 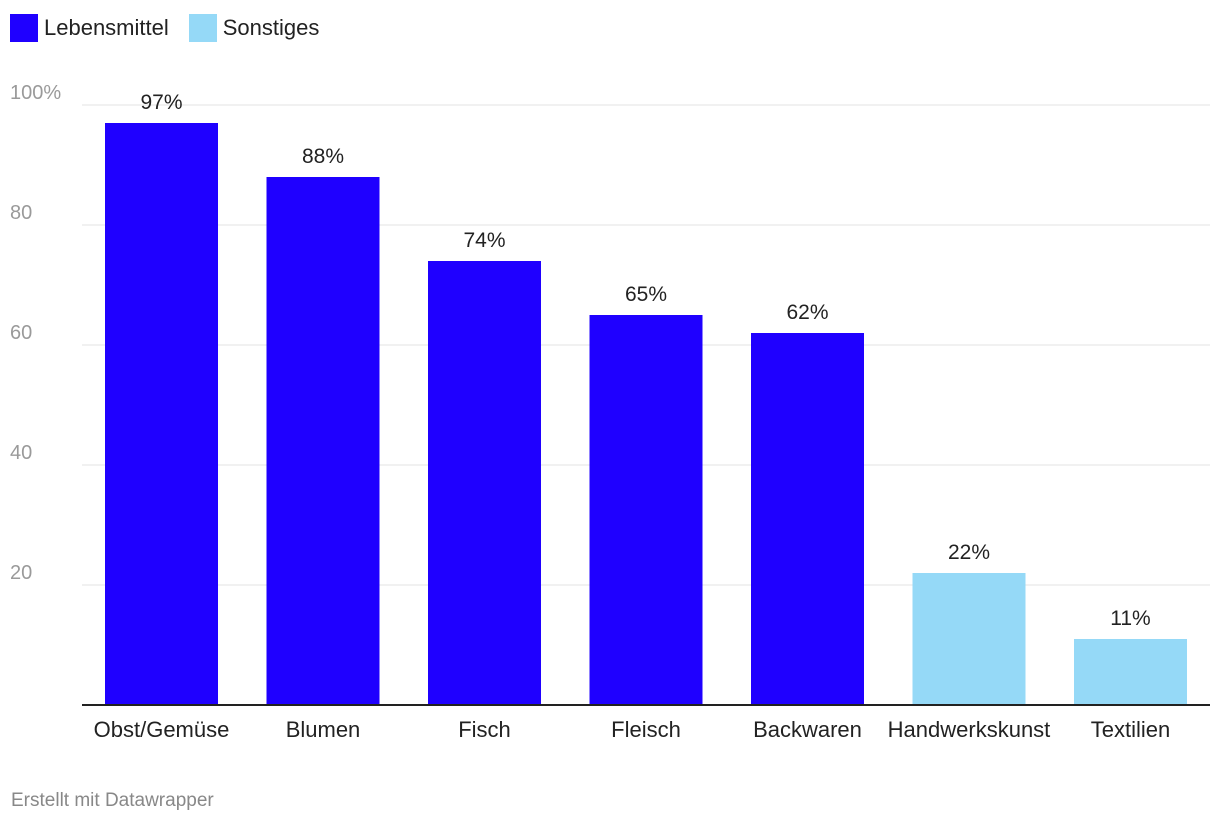 I want to click on y-tick-label: 60, so click(x=21, y=333).